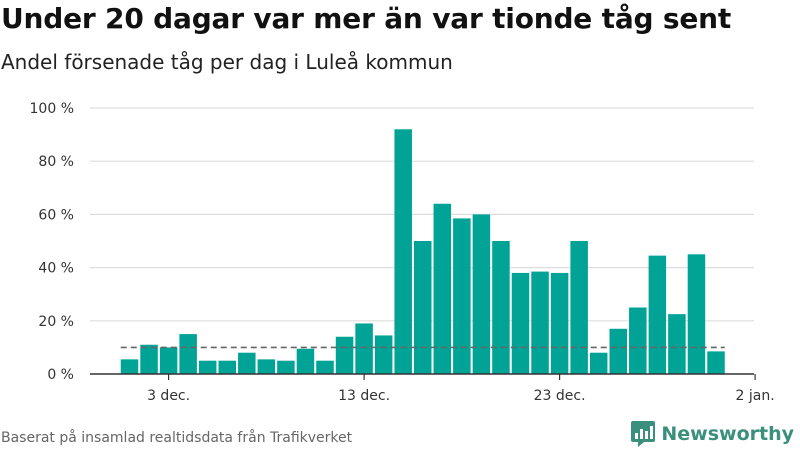  I want to click on newsworthy-logo-icon, so click(643, 434).